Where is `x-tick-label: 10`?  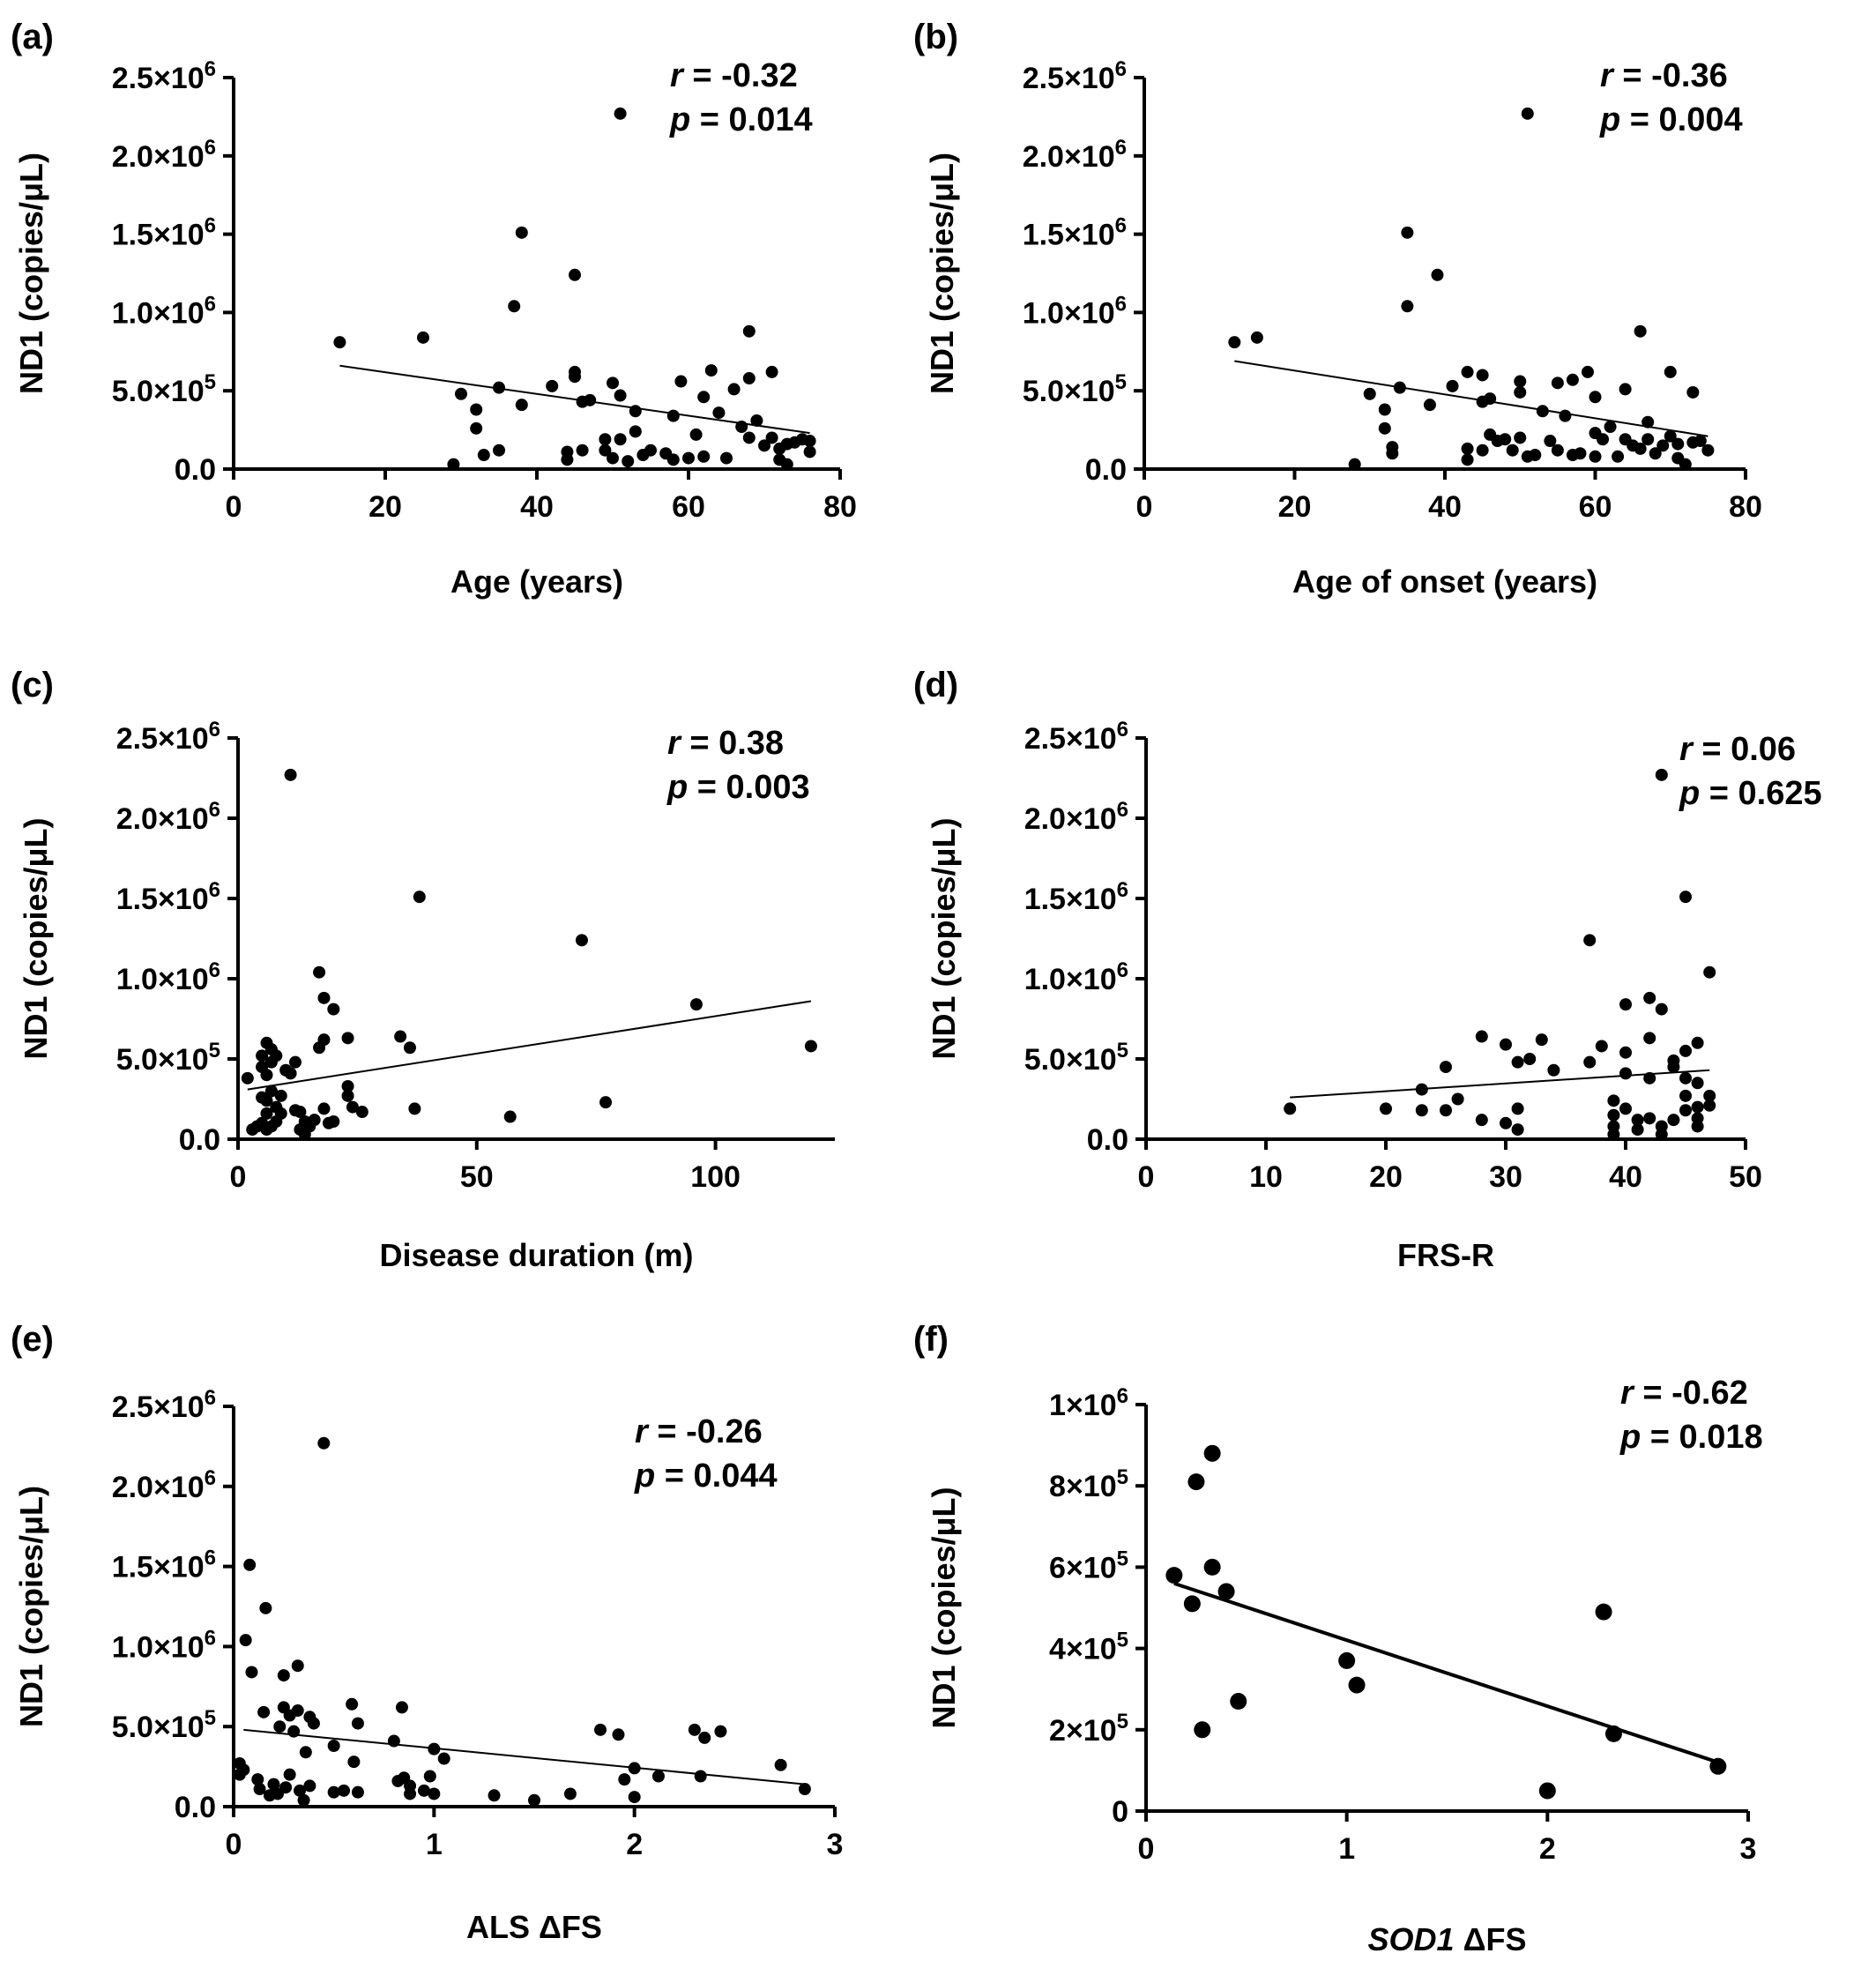
x-tick-label: 10 is located at coordinates (1266, 1177).